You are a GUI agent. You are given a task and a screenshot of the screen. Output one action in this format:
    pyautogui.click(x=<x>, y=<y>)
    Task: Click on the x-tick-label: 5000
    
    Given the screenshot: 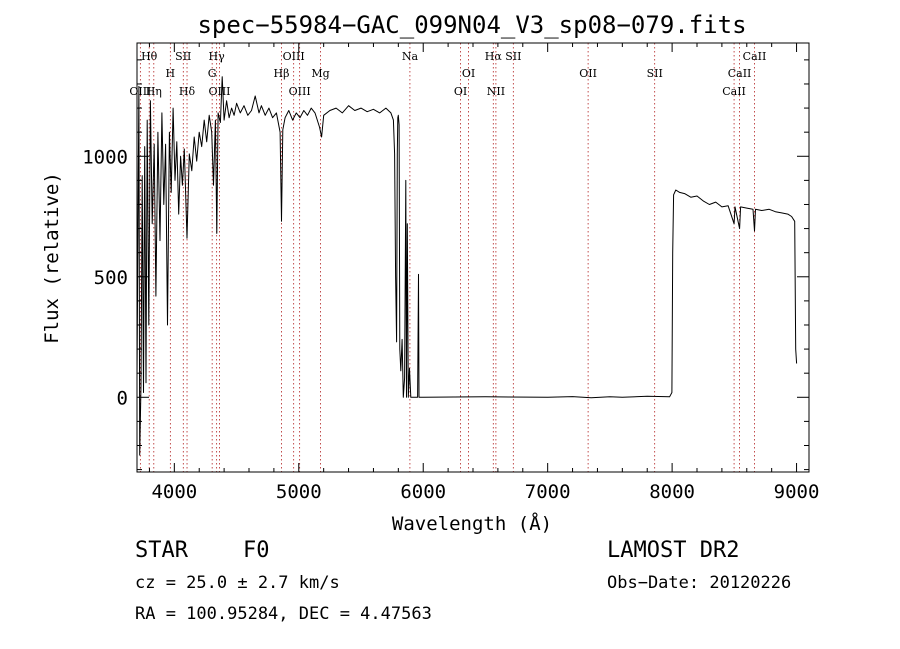 What is the action you would take?
    pyautogui.click(x=299, y=492)
    